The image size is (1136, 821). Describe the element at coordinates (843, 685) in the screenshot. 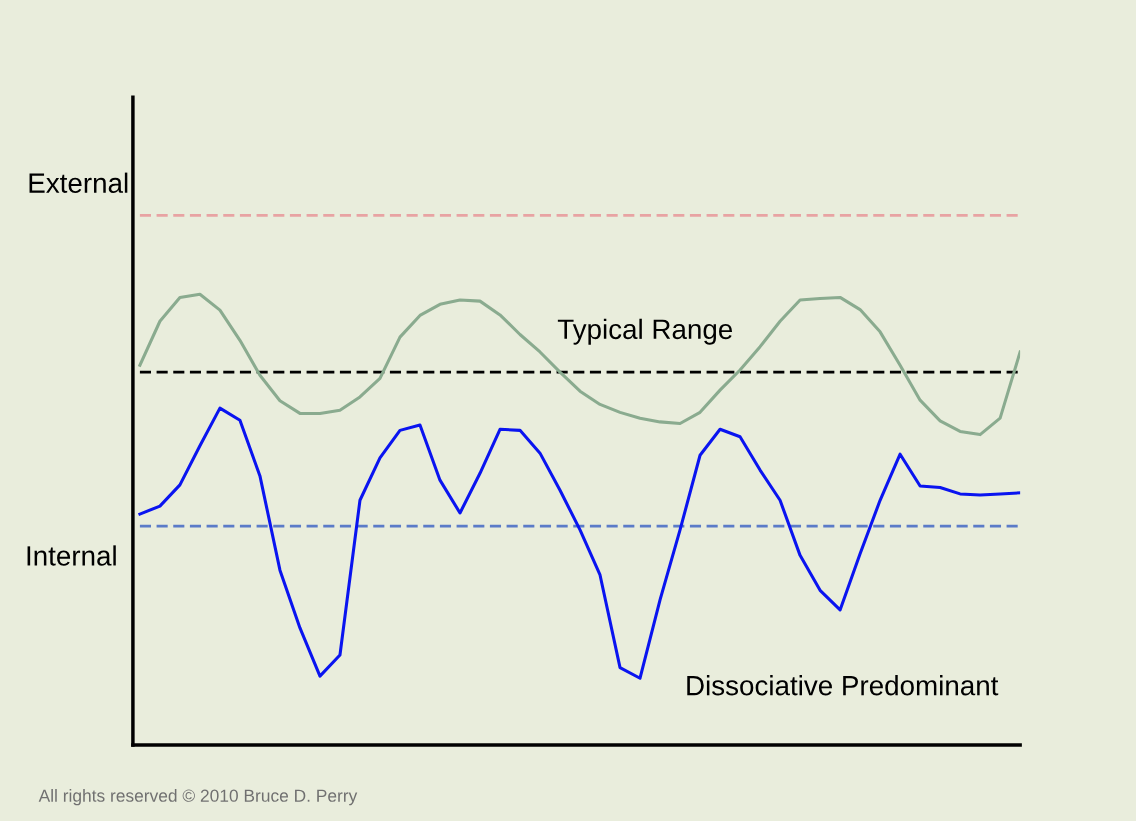

I see `annotation: Dissociative Predominant` at that location.